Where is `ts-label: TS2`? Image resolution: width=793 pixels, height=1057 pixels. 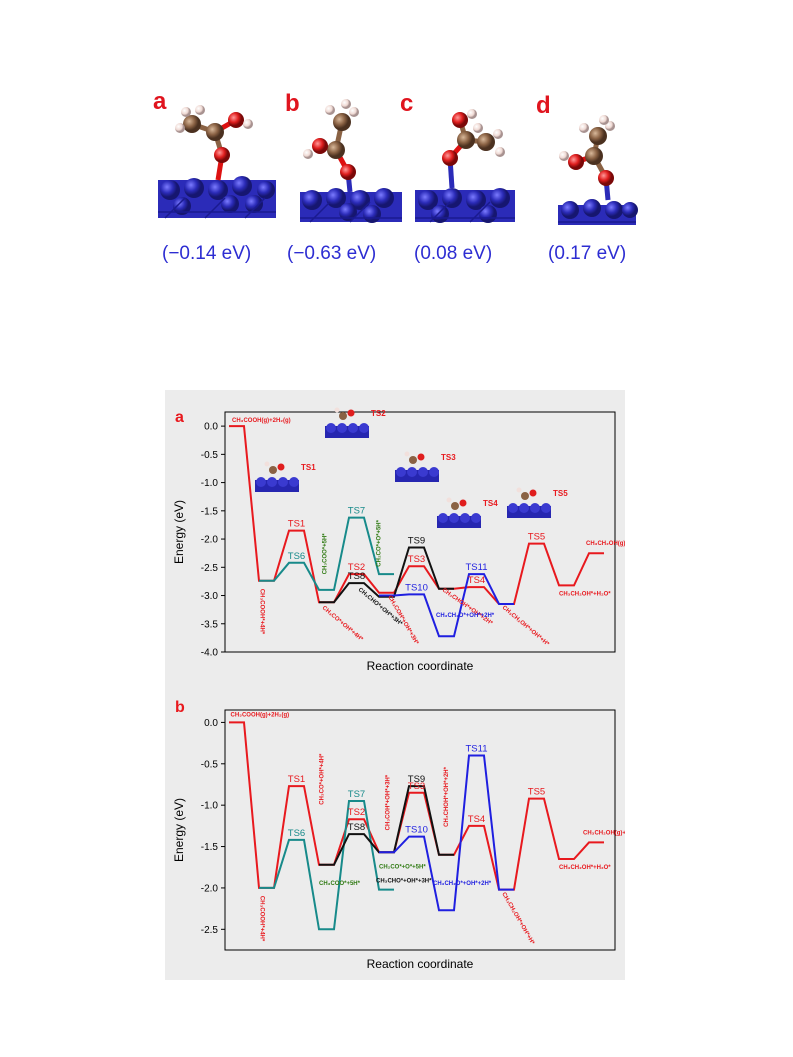
ts-label: TS2 is located at coordinates (356, 812).